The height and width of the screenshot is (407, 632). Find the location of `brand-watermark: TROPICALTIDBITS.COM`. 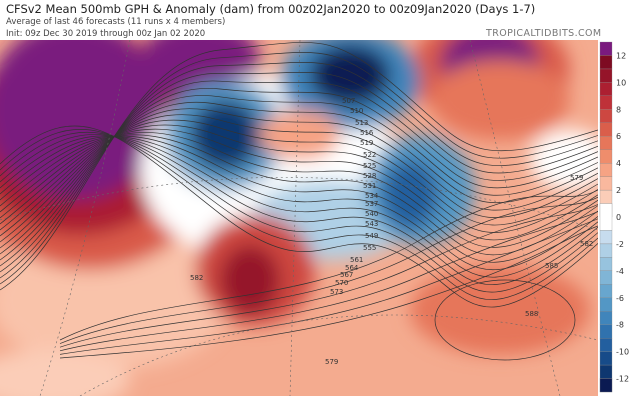

brand-watermark: TROPICALTIDBITS.COM is located at coordinates (544, 33).